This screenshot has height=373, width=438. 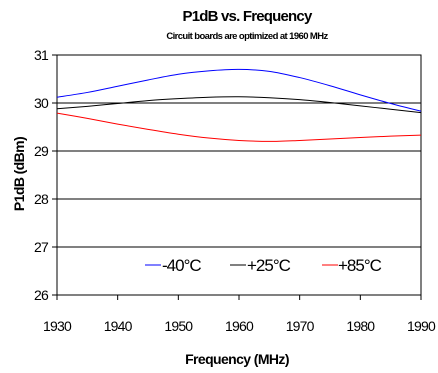 What do you see at coordinates (57, 326) in the screenshot?
I see `x-tick-label: 1930` at bounding box center [57, 326].